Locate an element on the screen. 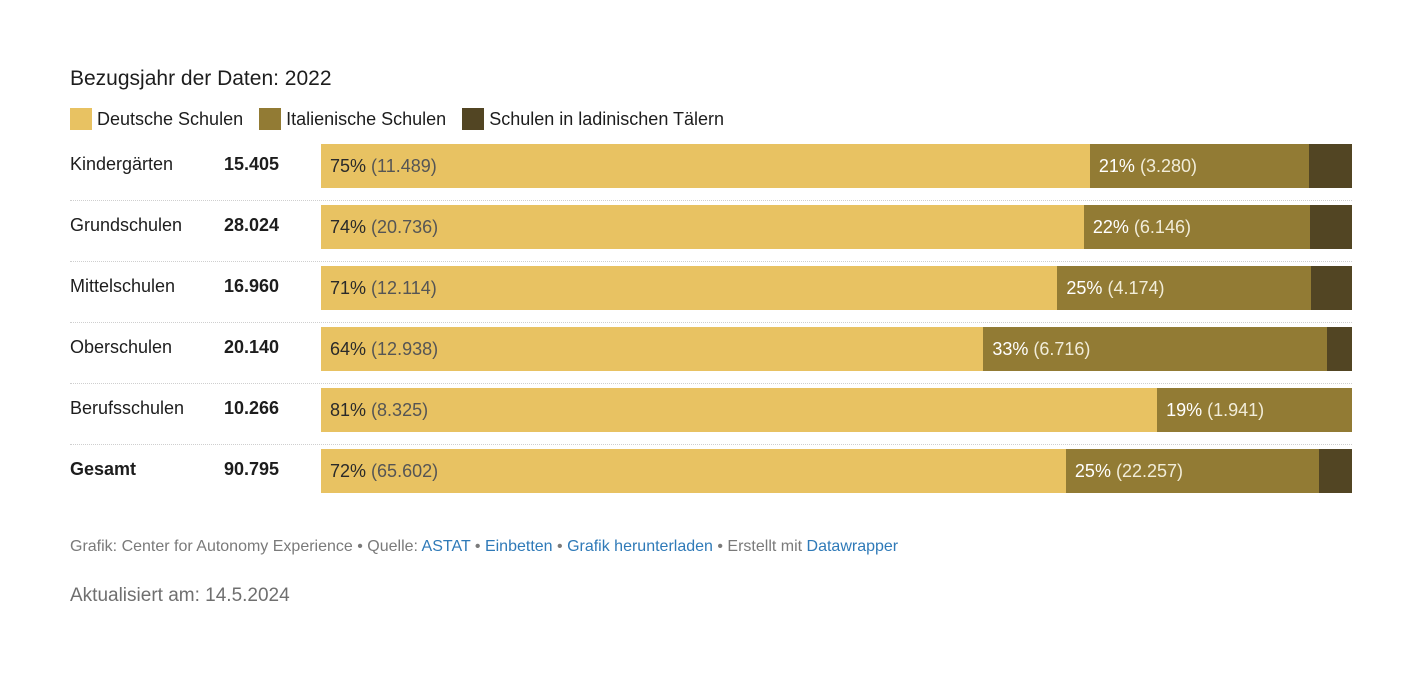 The image size is (1420, 680). segment-percent: 74% is located at coordinates (348, 227).